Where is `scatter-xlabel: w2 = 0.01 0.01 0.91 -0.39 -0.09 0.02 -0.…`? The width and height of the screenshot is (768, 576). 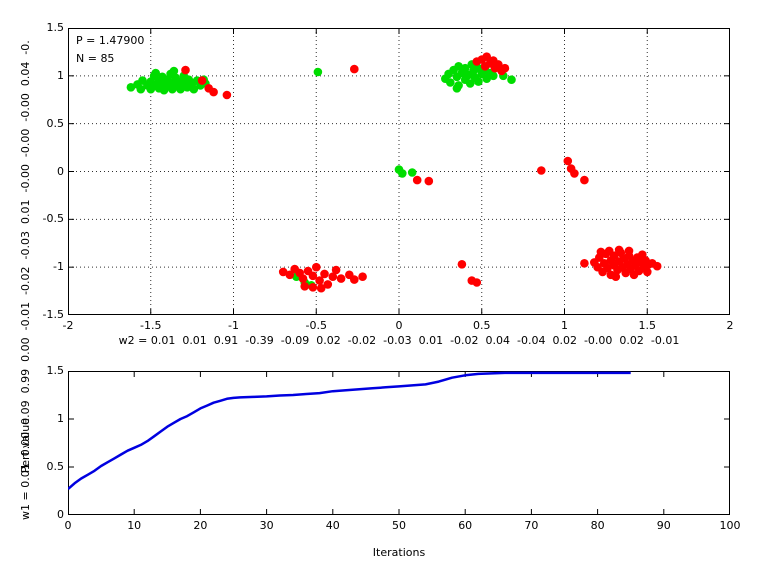
scatter-xlabel: w2 = 0.01 0.01 0.91 -0.39 -0.09 0.02 -0.… is located at coordinates (399, 340).